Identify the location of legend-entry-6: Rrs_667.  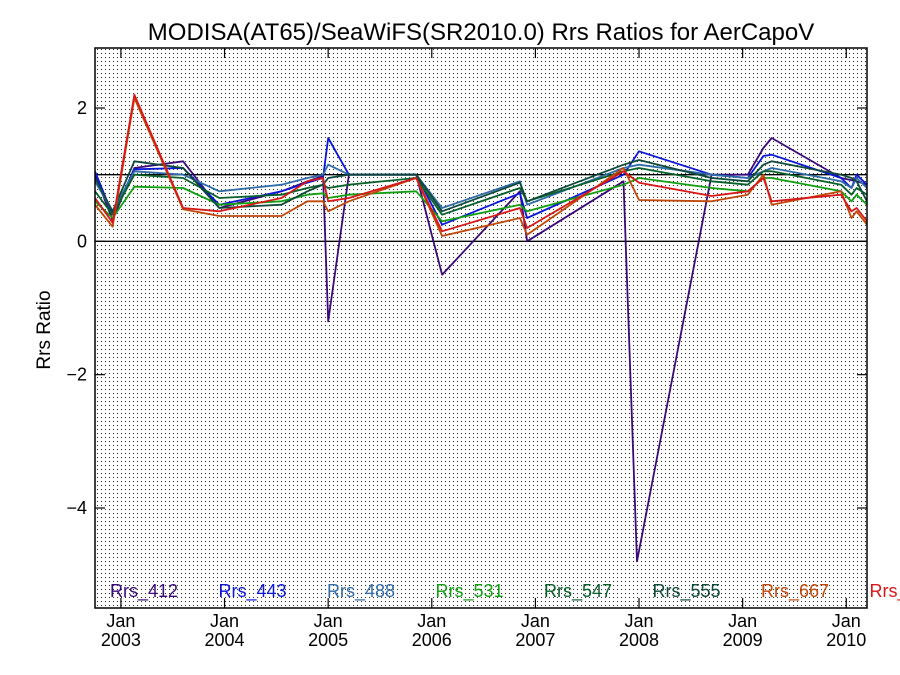
(795, 591).